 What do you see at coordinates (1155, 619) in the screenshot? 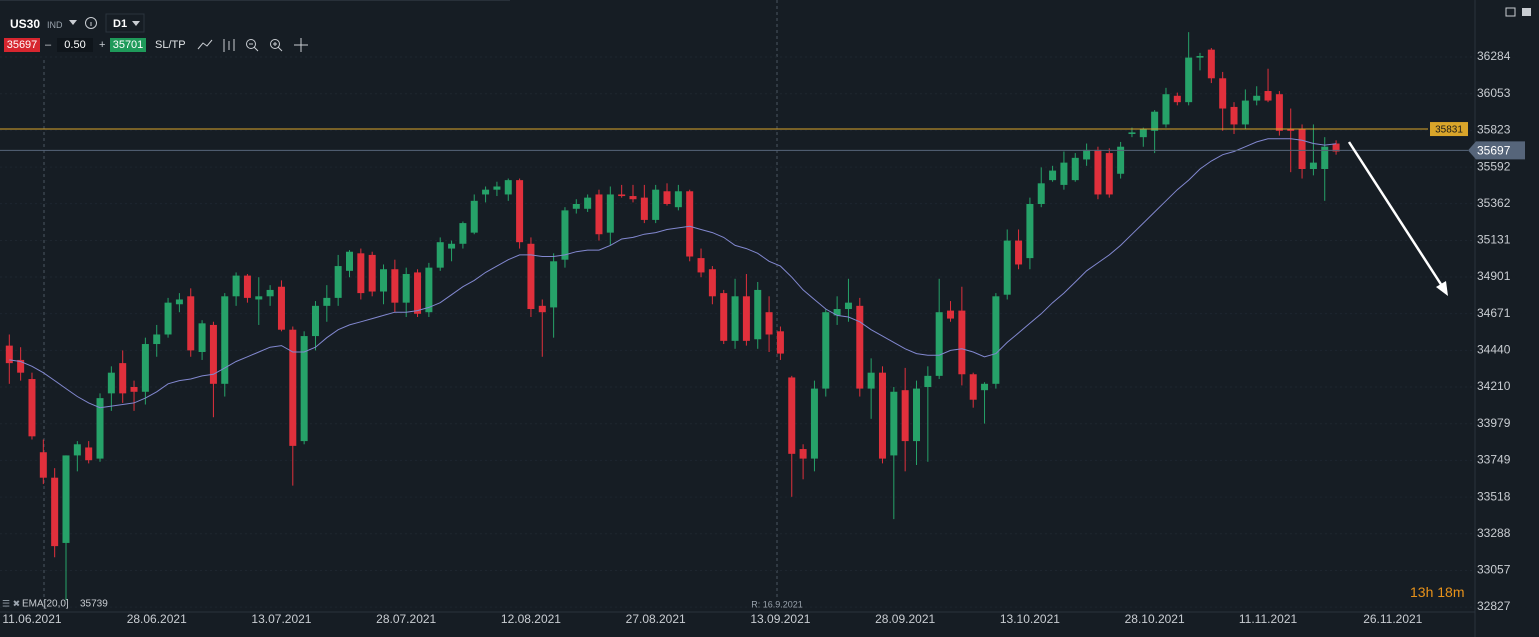
I see `x-tick-label: 28.10.2021` at bounding box center [1155, 619].